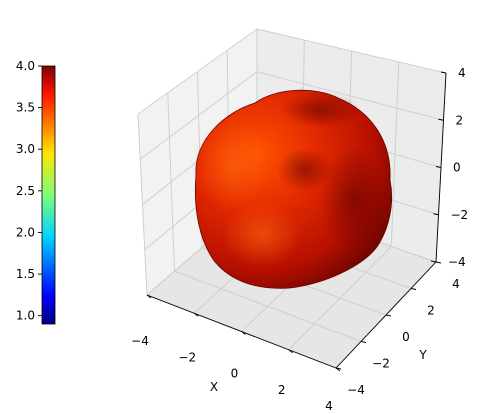 This screenshot has height=414, width=484. I want to click on colorbar-tick-label: 2.5, so click(25, 191).